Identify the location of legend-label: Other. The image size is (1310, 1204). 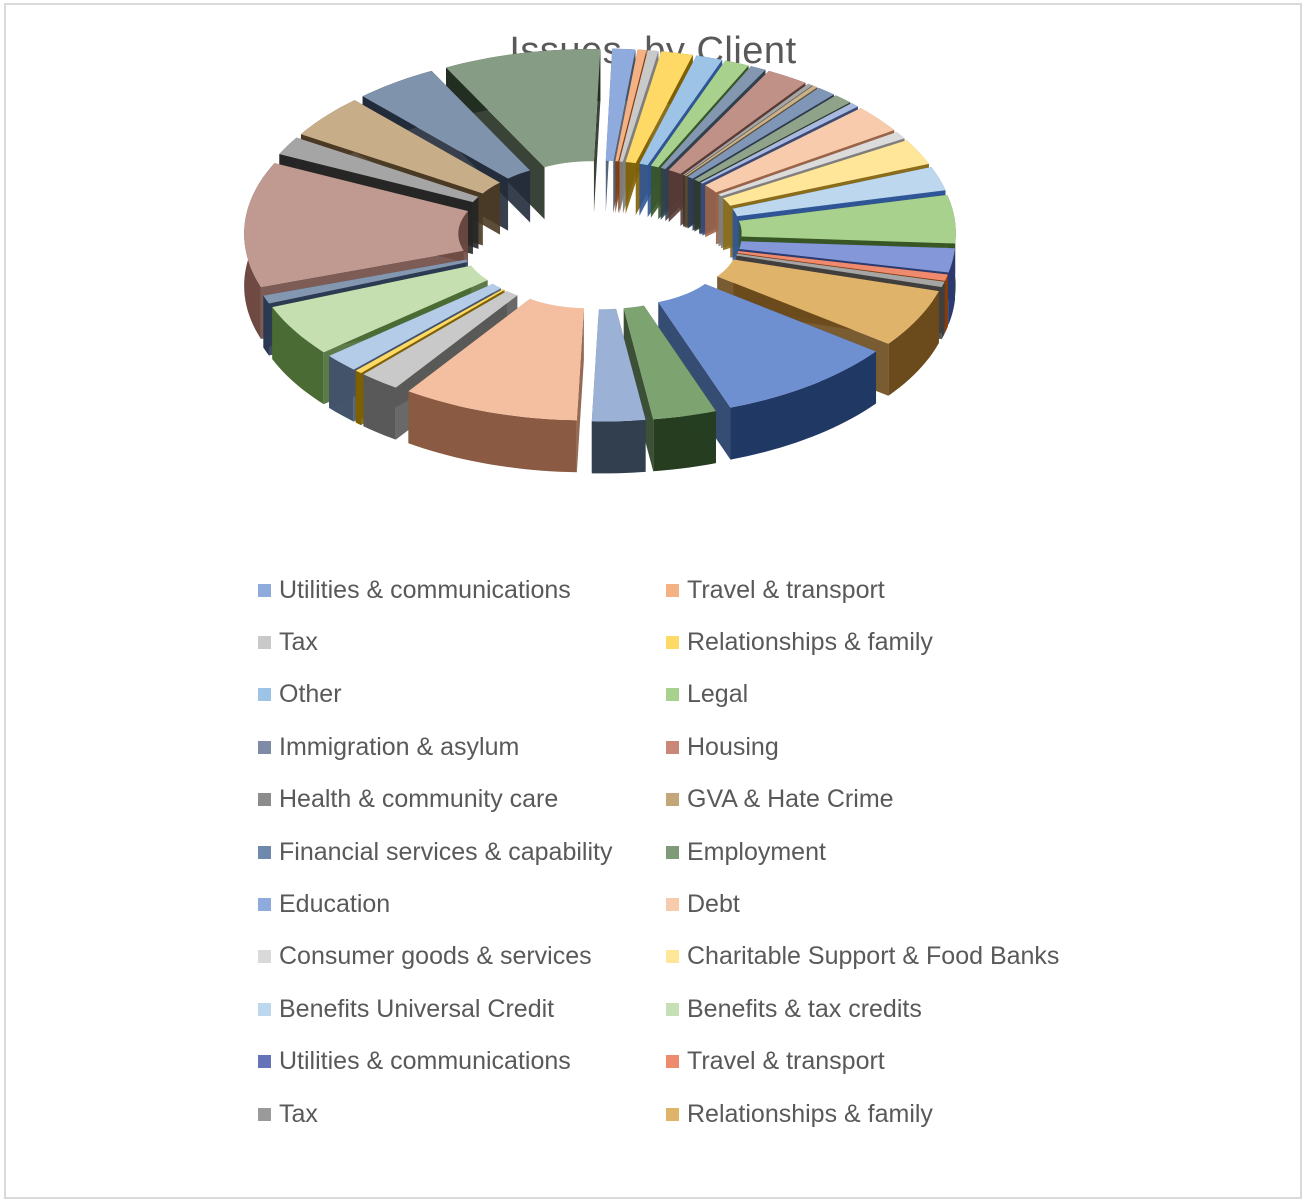
(310, 694).